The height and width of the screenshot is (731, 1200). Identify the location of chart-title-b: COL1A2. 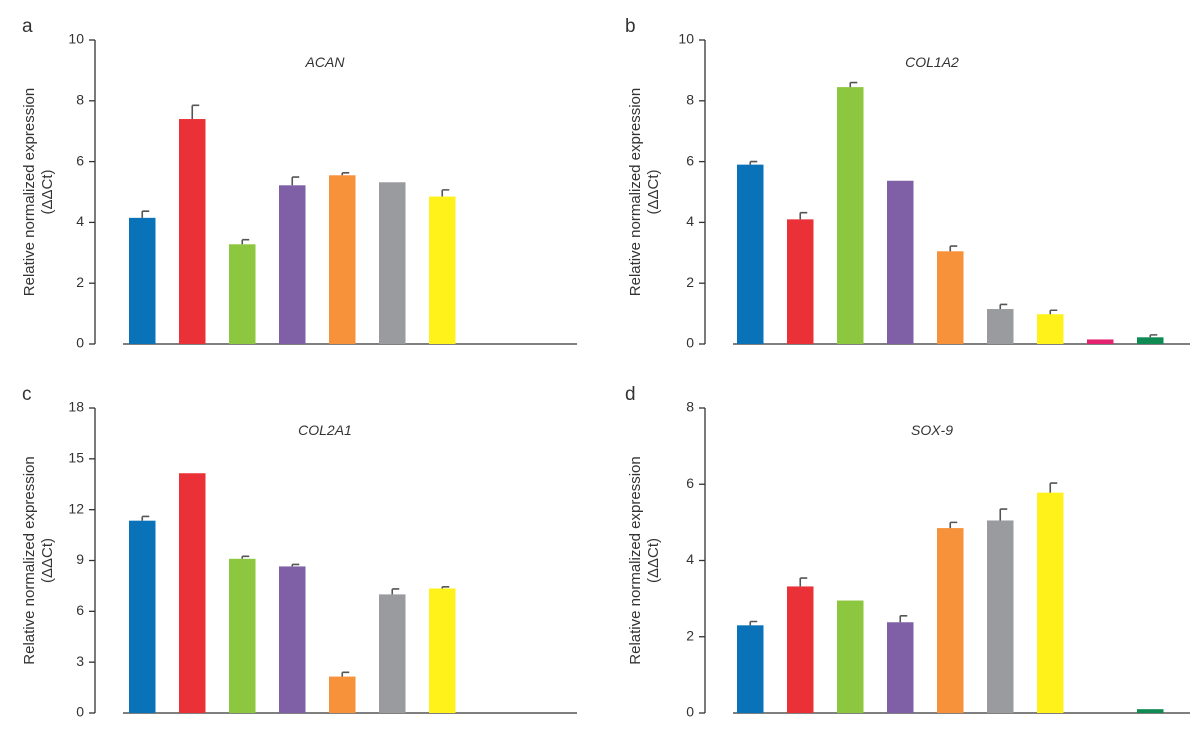
(932, 62).